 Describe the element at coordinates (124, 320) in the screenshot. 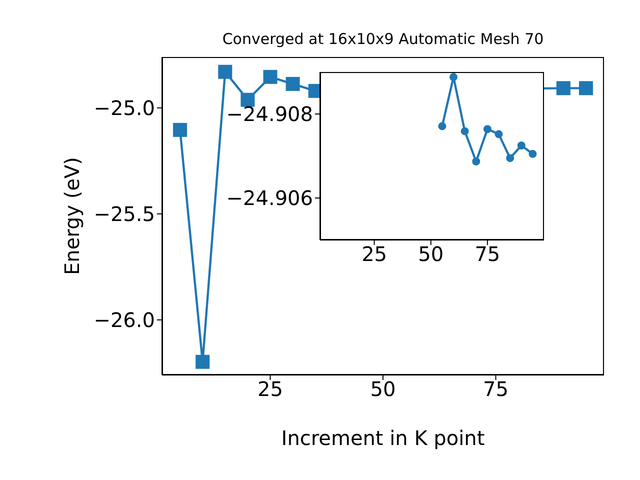

I see `y-tick-label: −26.0` at that location.